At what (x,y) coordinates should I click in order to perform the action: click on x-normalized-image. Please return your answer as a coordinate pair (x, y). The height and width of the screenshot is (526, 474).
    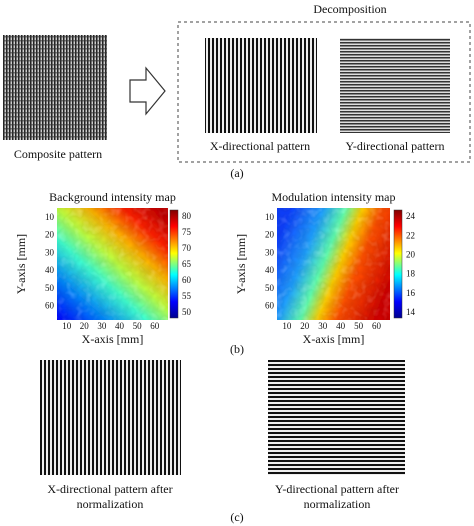
    Looking at the image, I should click on (110, 417).